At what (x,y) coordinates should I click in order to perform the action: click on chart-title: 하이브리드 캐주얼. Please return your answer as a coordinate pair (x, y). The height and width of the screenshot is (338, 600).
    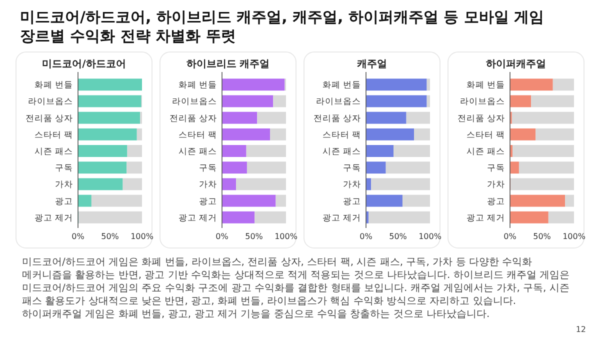
    Looking at the image, I should click on (228, 64).